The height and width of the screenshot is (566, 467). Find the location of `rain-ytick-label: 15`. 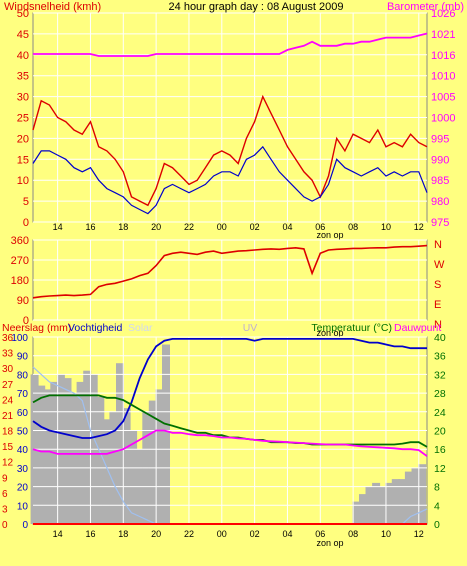

rain-ytick-label: 15 is located at coordinates (8, 447).